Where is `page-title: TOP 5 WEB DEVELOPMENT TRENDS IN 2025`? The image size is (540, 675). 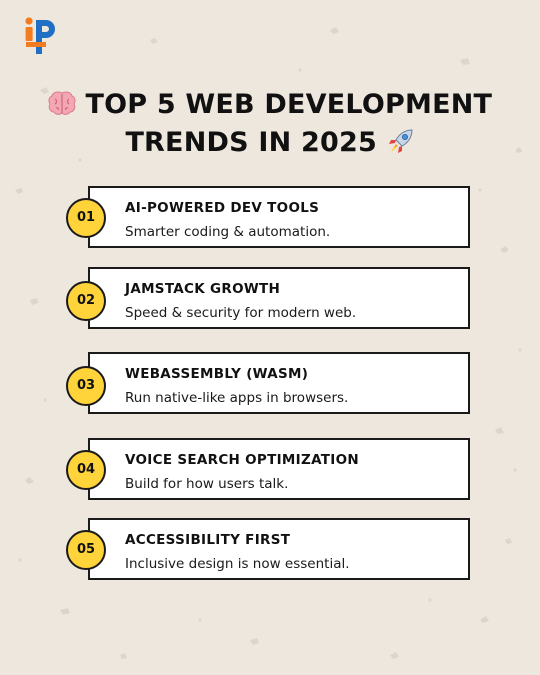 page-title: TOP 5 WEB DEVELOPMENT TRENDS IN 2025 is located at coordinates (270, 124).